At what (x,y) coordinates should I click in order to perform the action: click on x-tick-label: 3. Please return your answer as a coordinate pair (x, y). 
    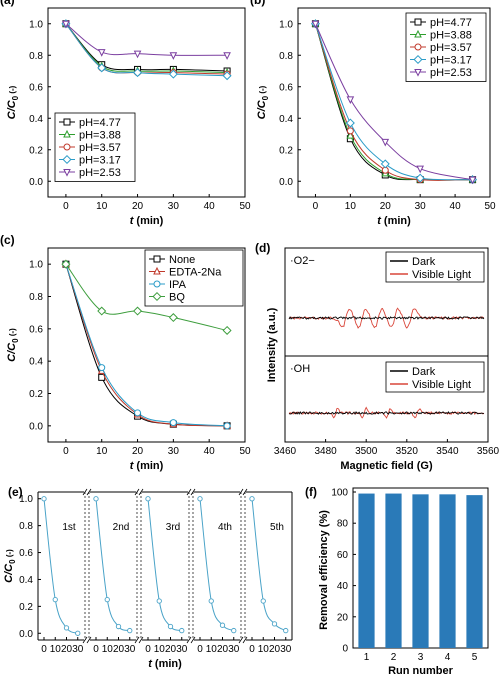
    Looking at the image, I should click on (421, 657).